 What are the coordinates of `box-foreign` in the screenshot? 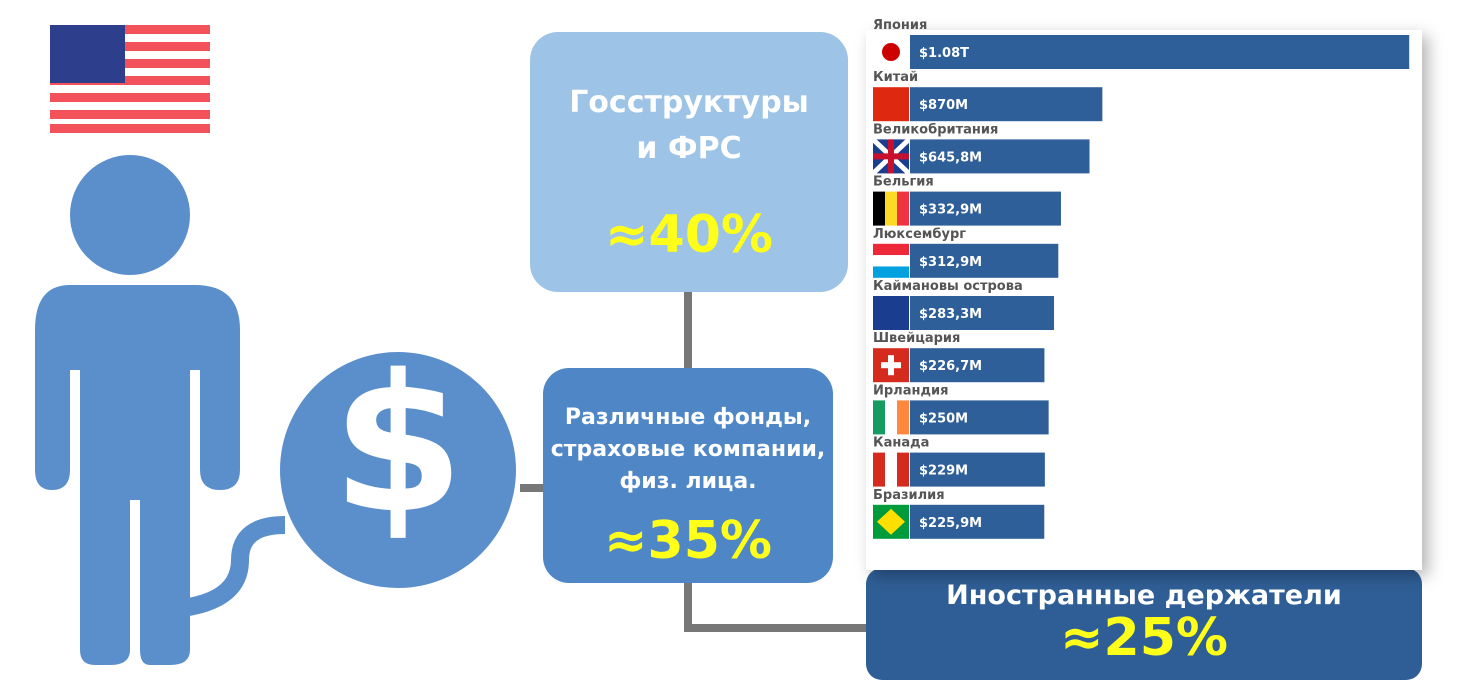 It's located at (1144, 624).